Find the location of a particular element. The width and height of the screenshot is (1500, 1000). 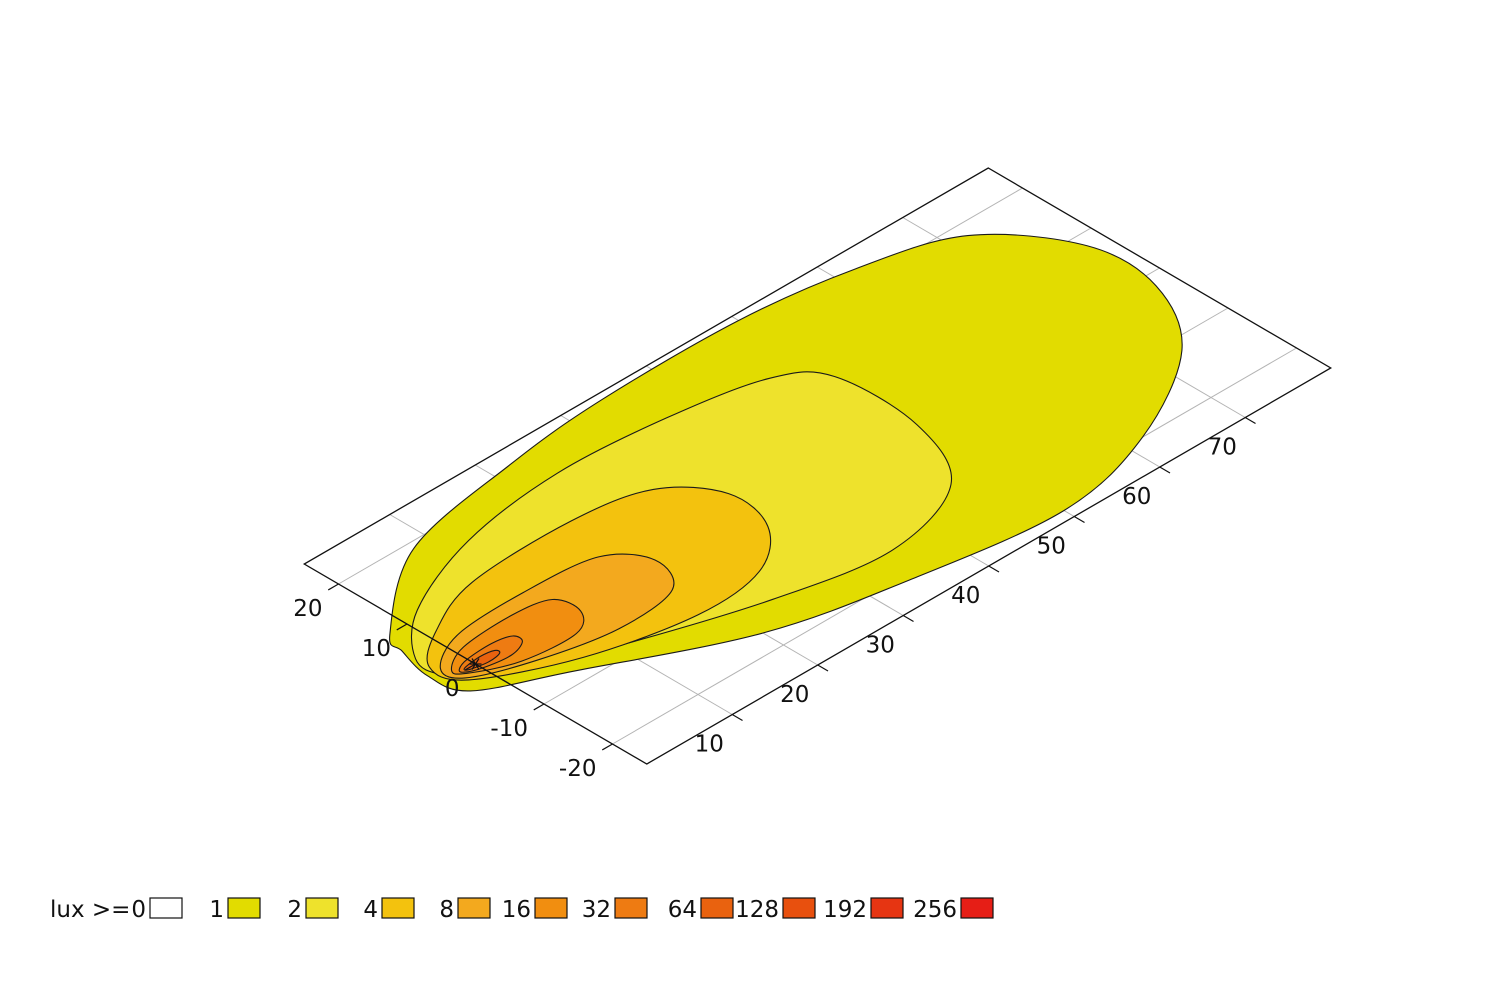

x-tick-label: 50 is located at coordinates (1051, 547).